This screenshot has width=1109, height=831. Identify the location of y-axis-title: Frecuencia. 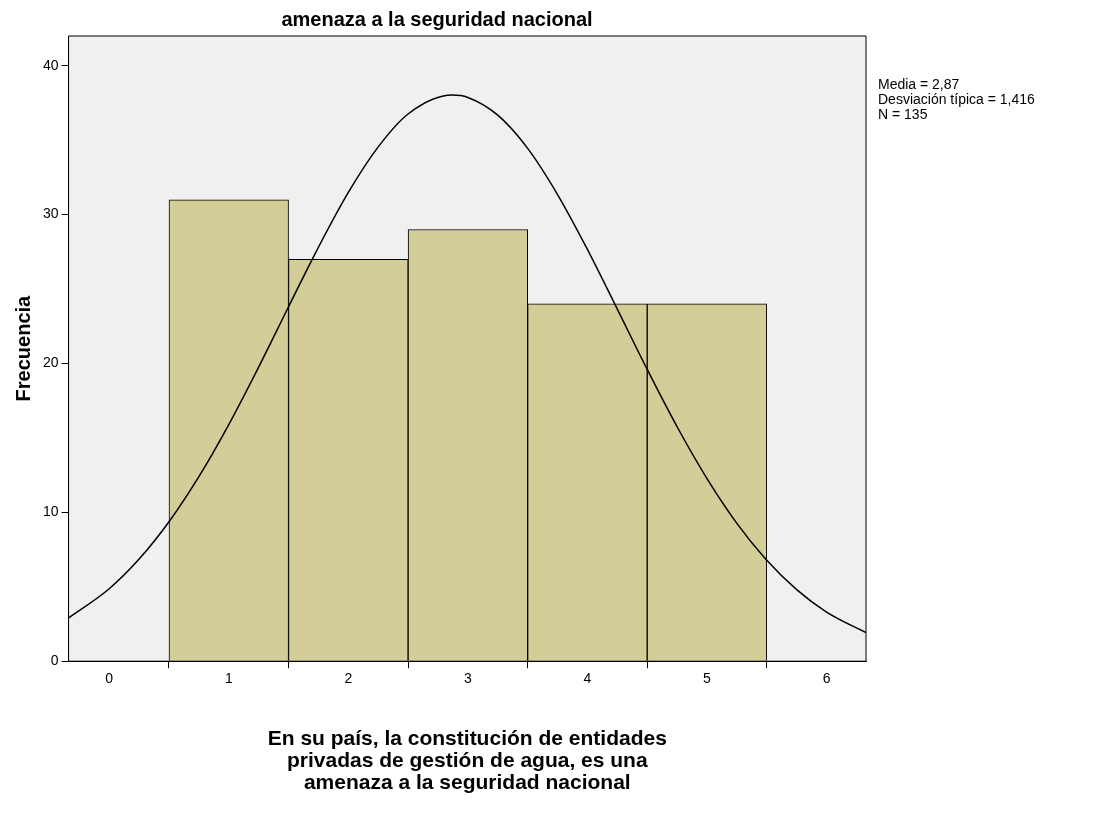
(22, 348).